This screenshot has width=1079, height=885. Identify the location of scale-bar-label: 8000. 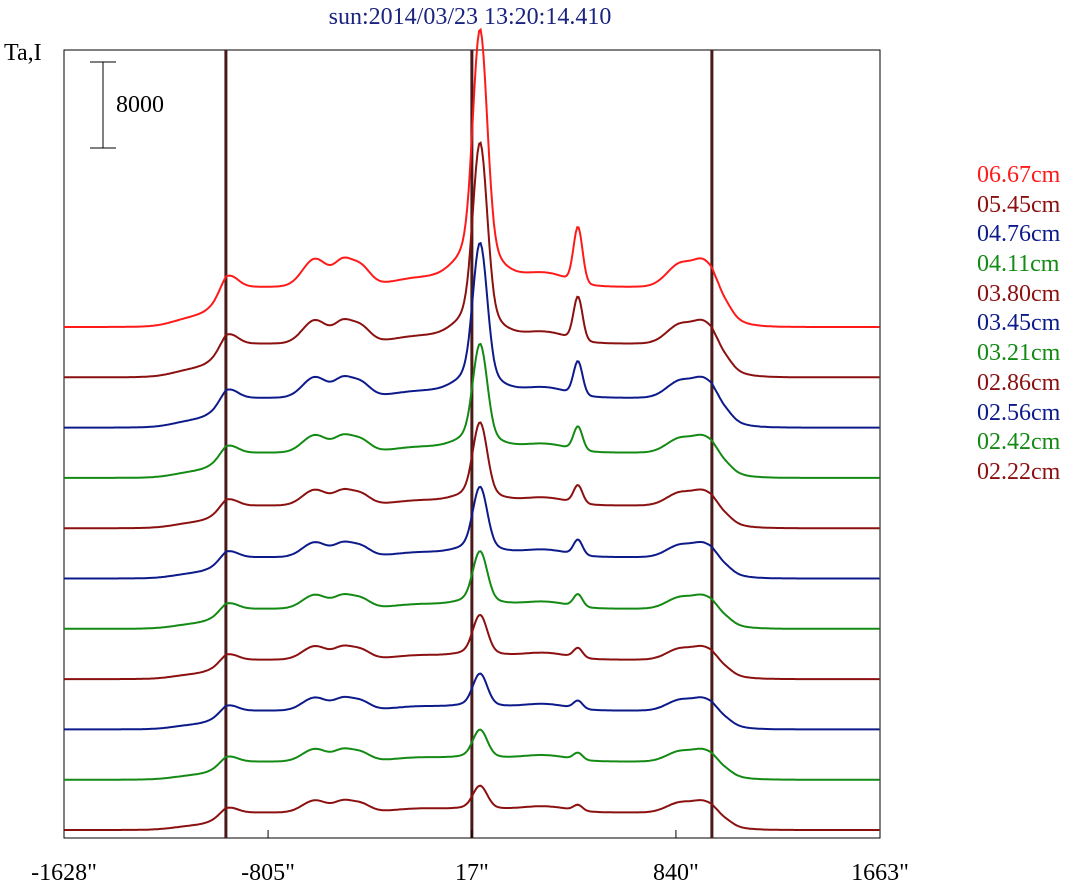
(140, 105).